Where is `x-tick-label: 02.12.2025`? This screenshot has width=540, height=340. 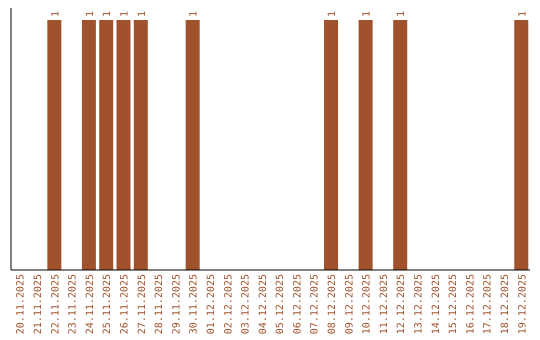 x-tick-label: 02.12.2025 is located at coordinates (228, 304).